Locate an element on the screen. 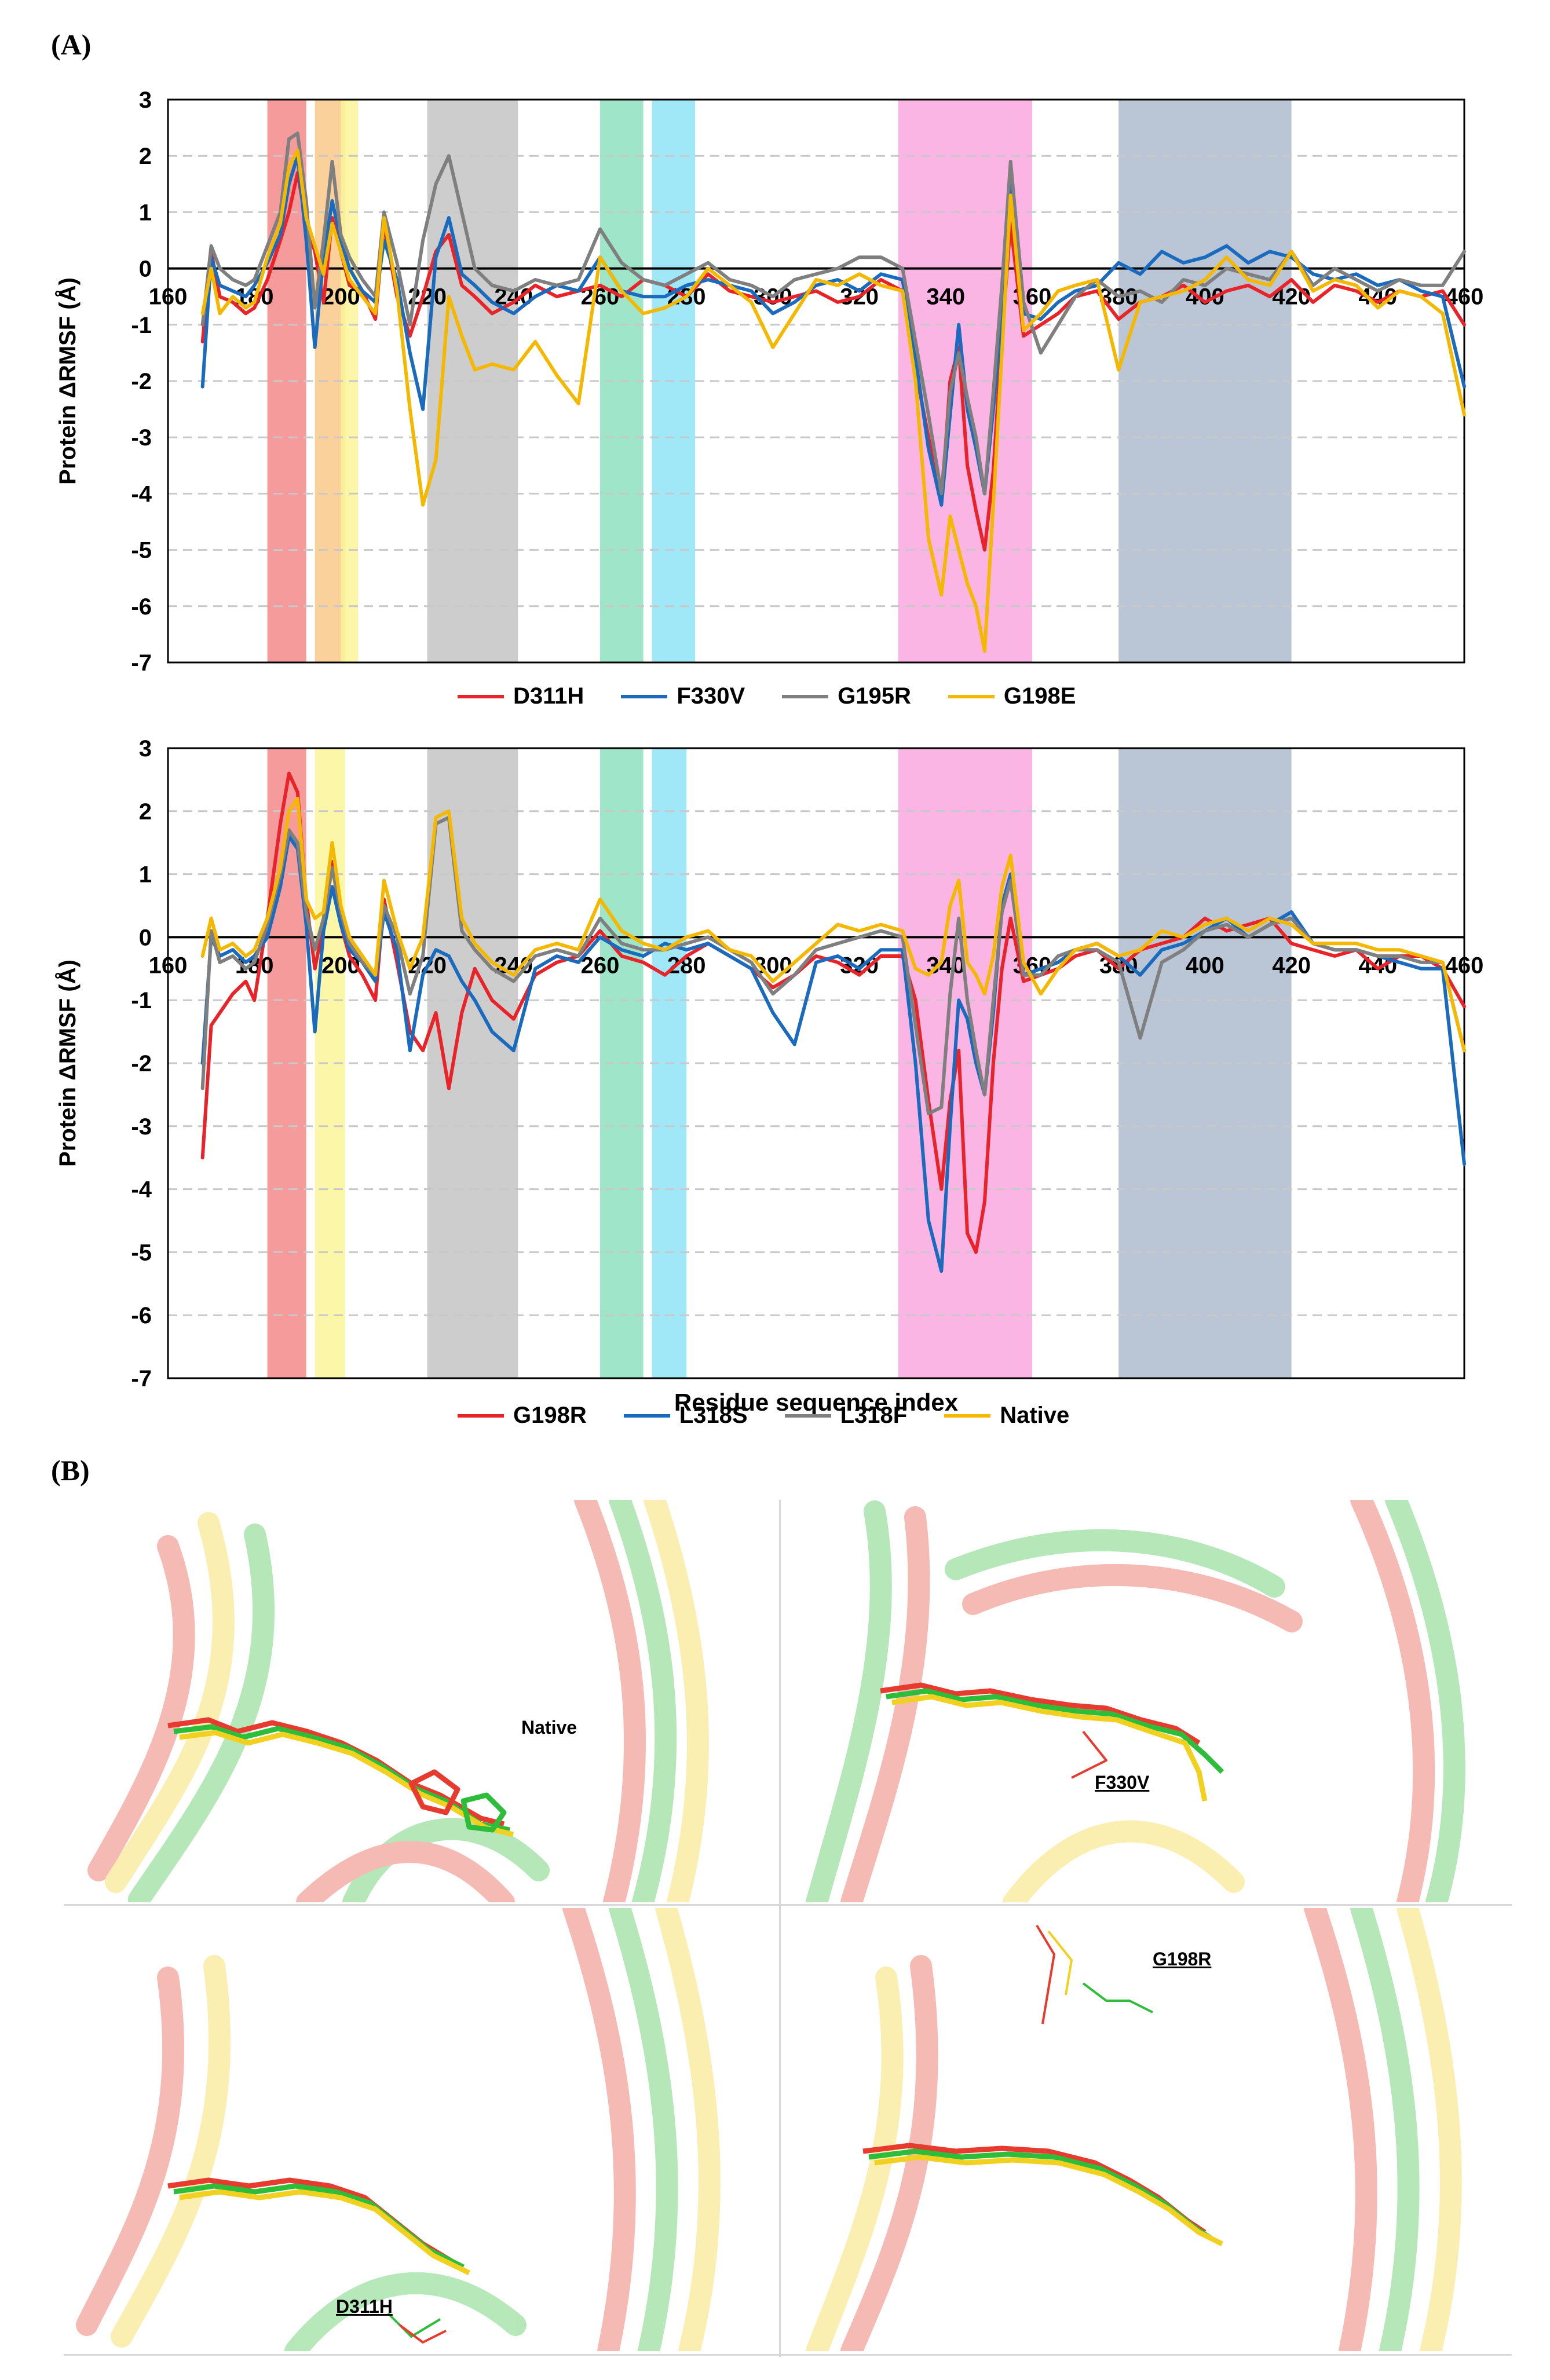 Image resolution: width=1550 pixels, height=2380 pixels. label-g198r: G198R is located at coordinates (1183, 1959).